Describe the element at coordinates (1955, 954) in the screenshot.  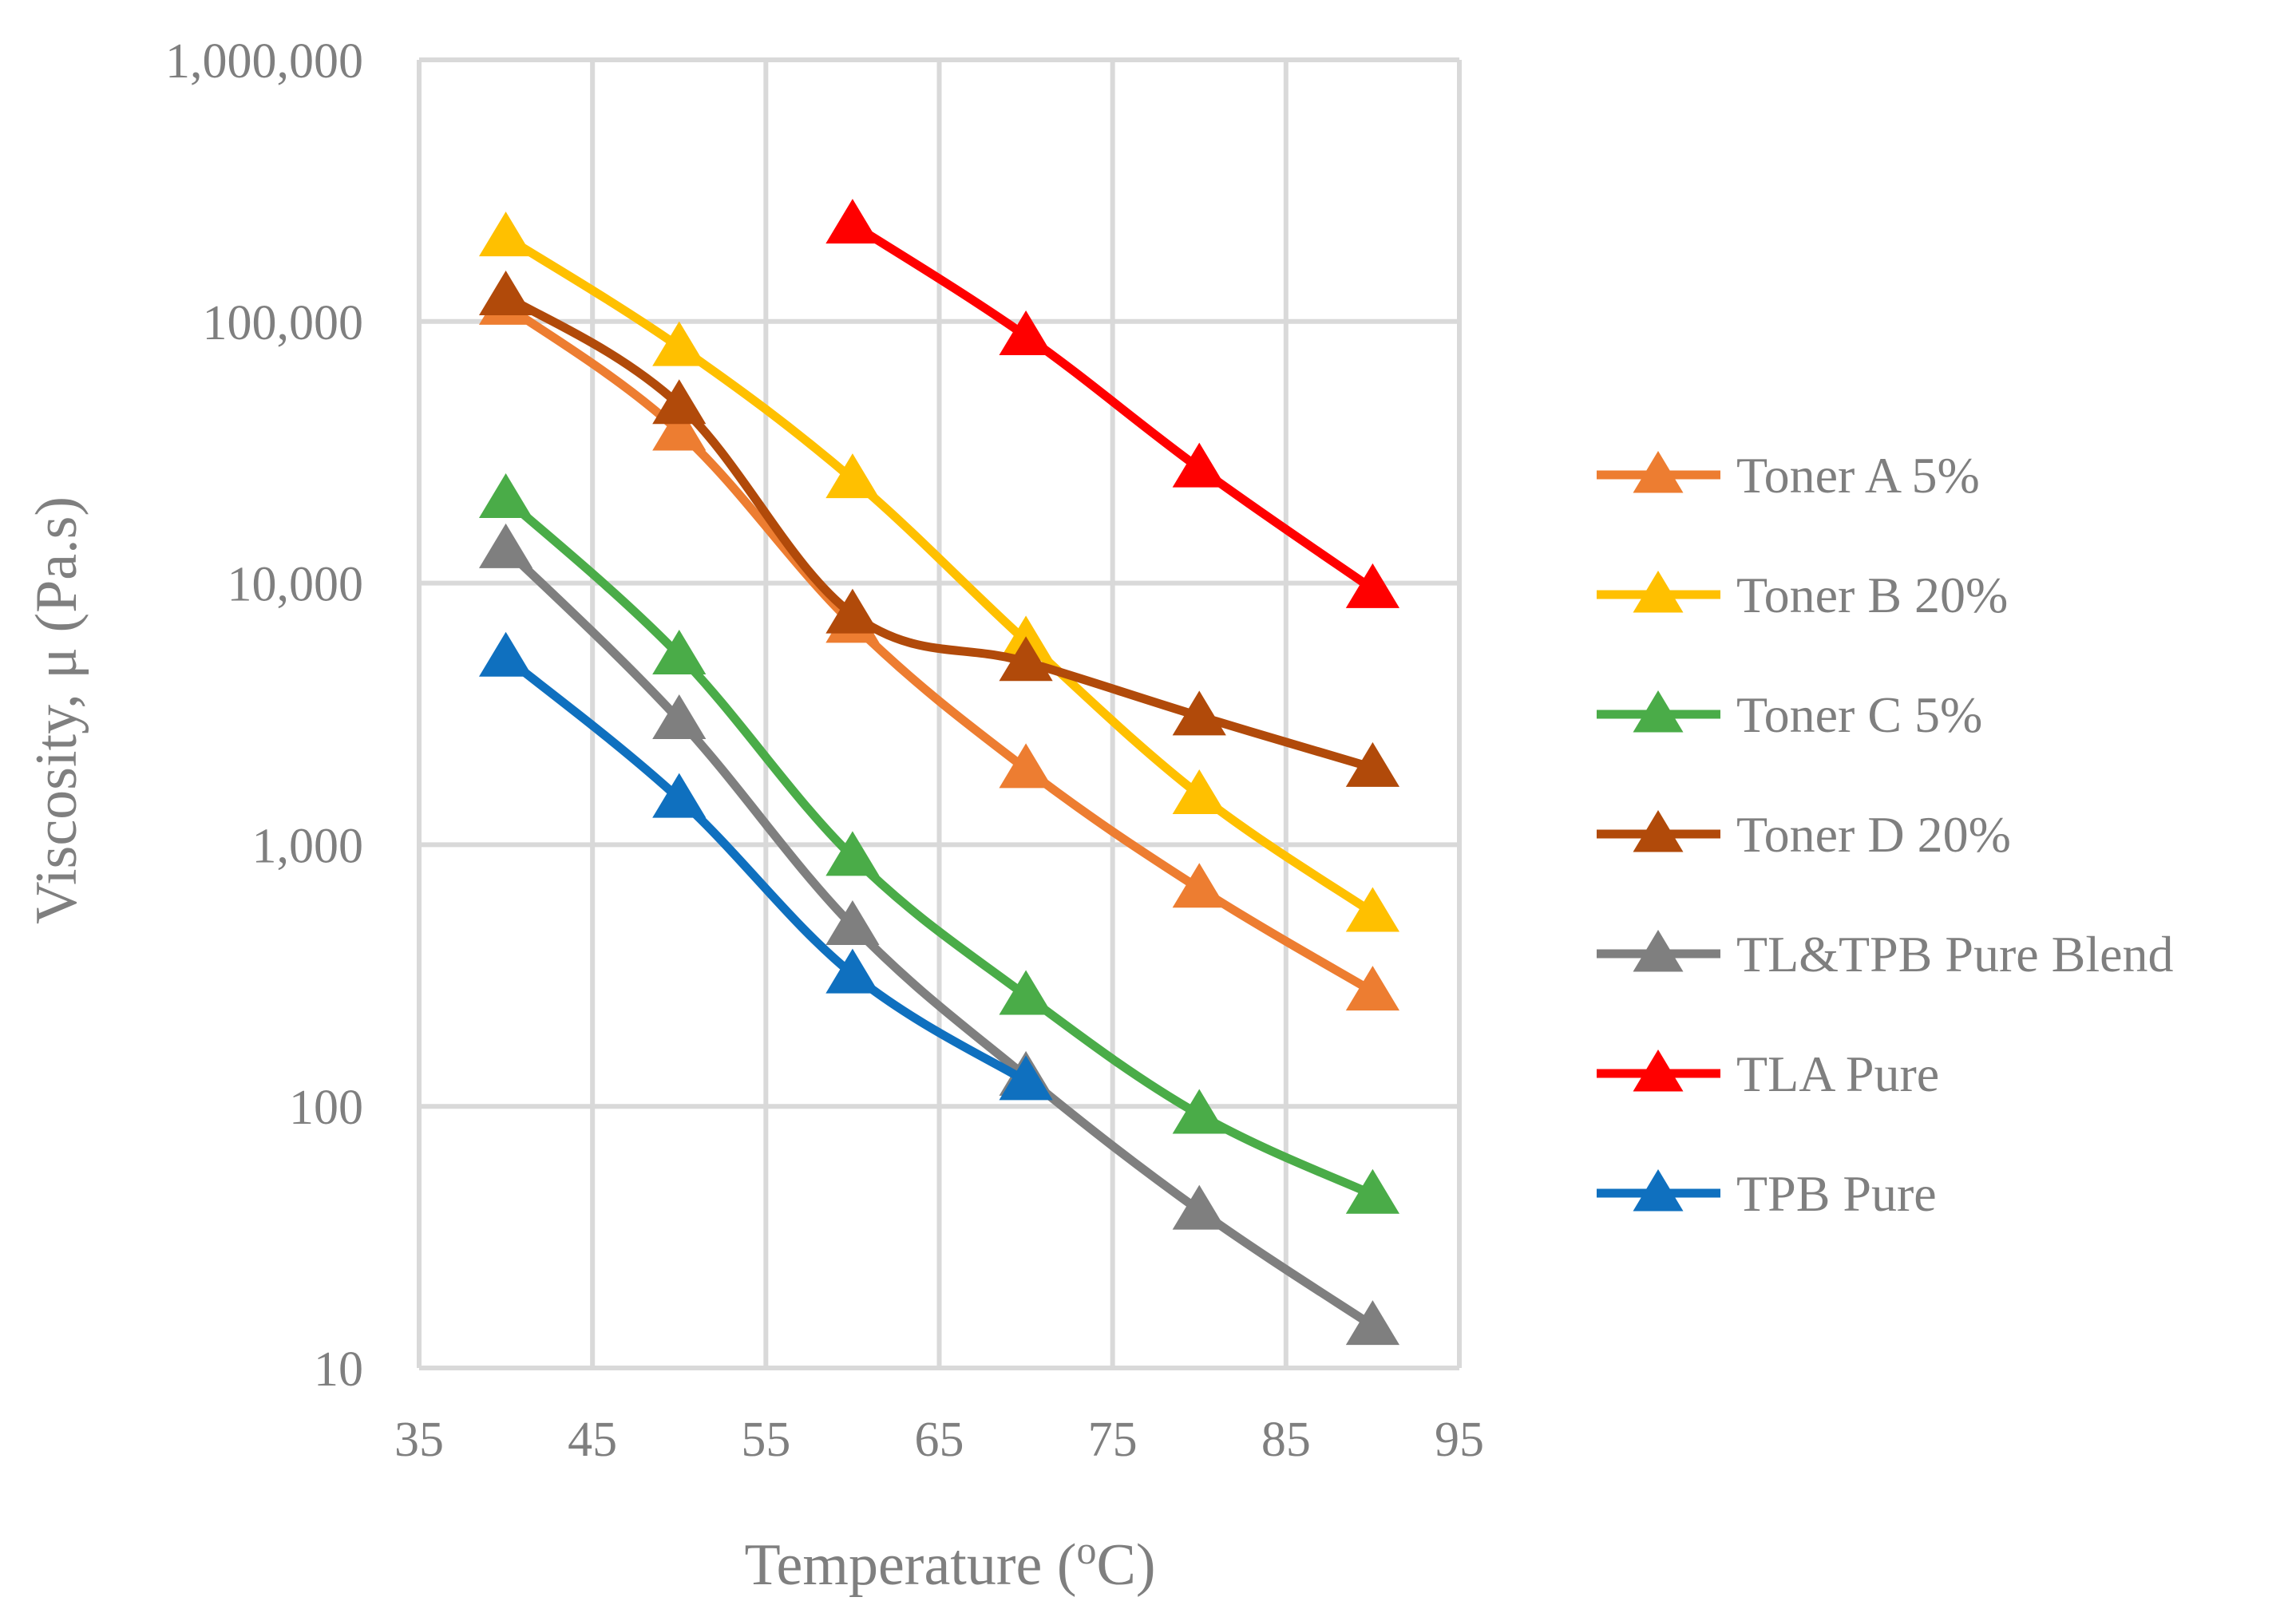
I see `legend-label: TL&TPB Pure Blend` at that location.